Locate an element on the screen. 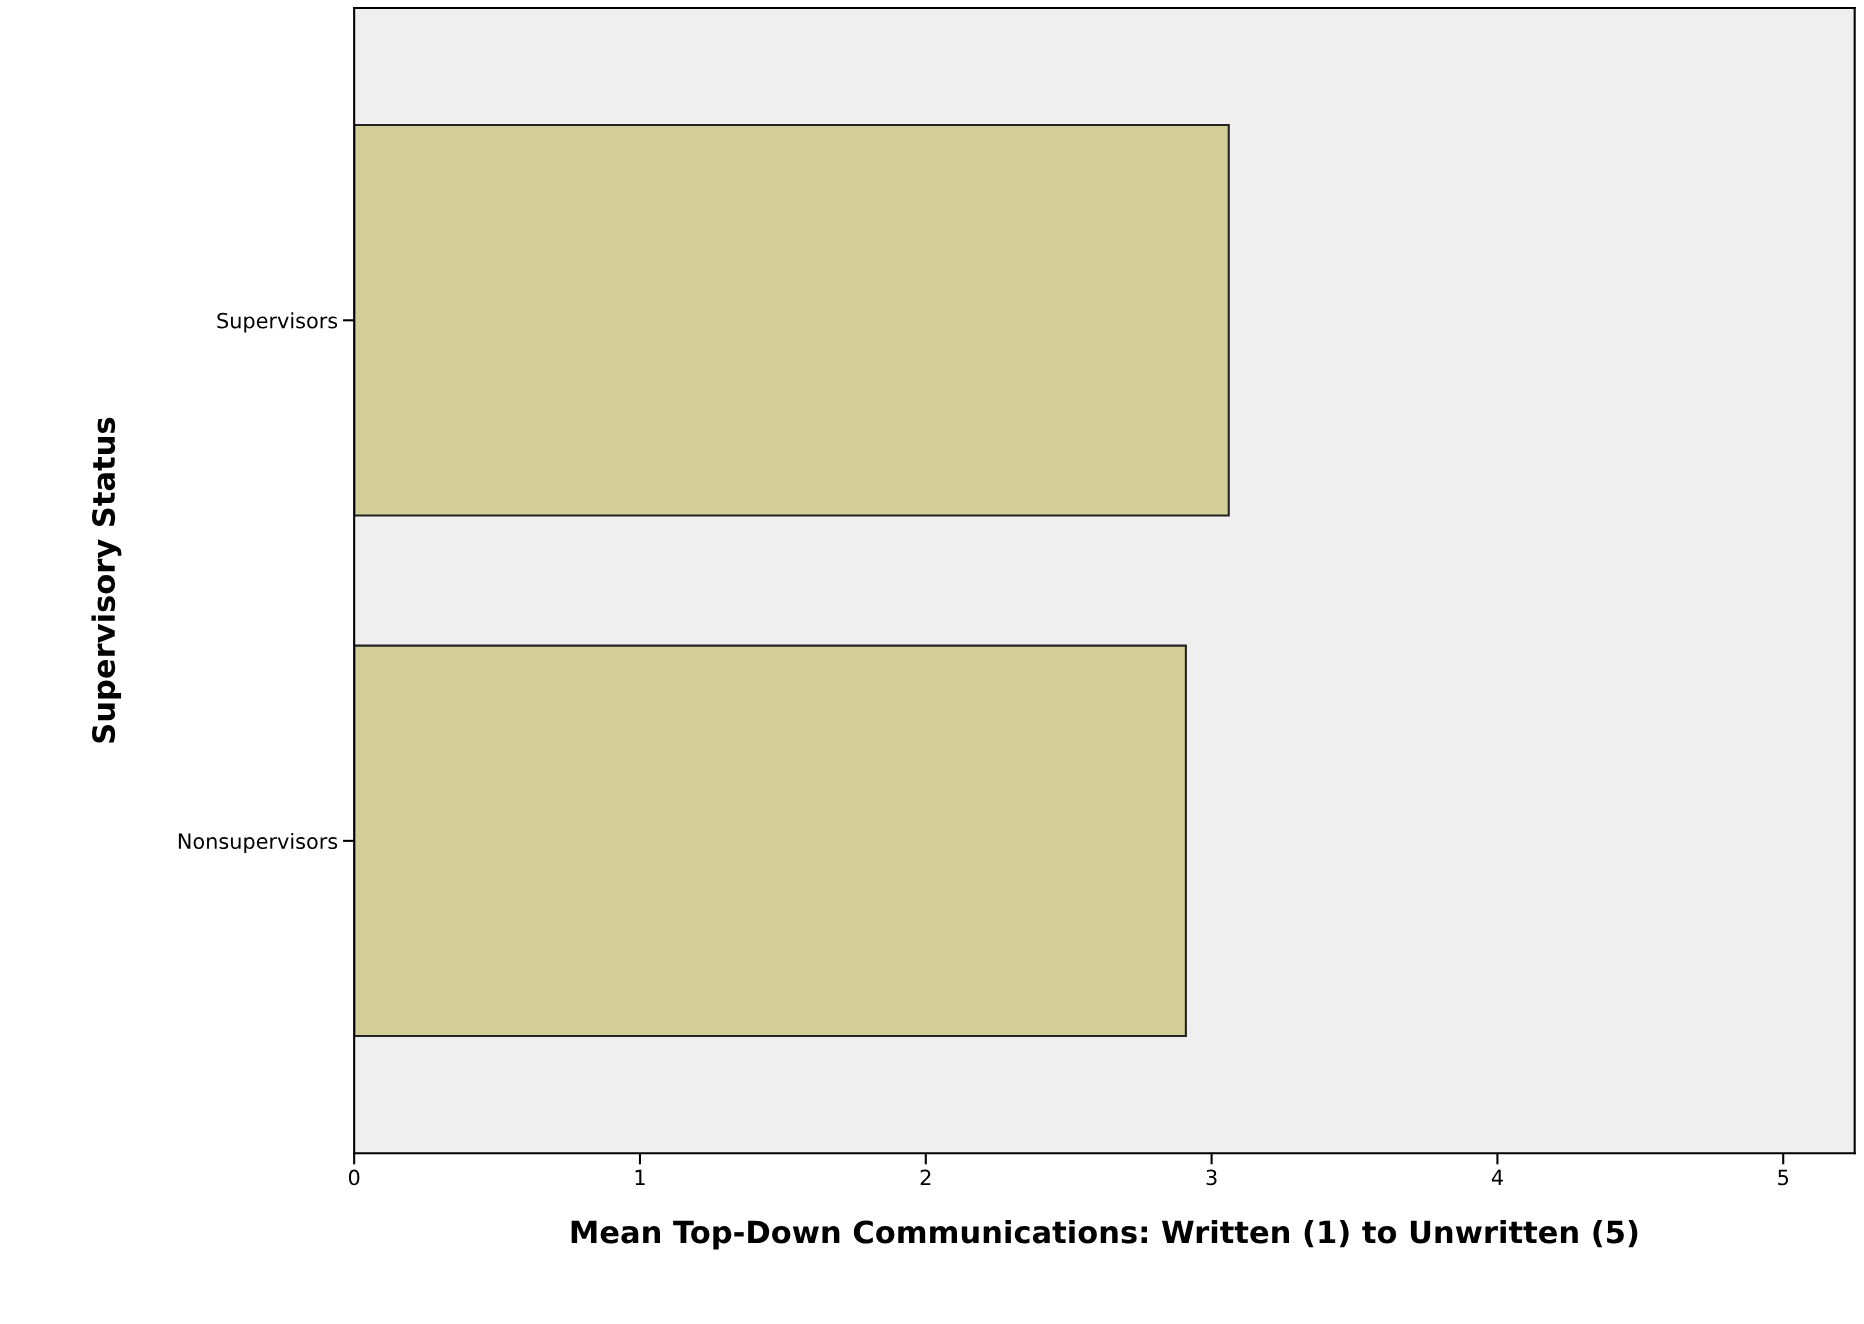 This screenshot has height=1324, width=1864. x-tick-label: 1 is located at coordinates (640, 1177).